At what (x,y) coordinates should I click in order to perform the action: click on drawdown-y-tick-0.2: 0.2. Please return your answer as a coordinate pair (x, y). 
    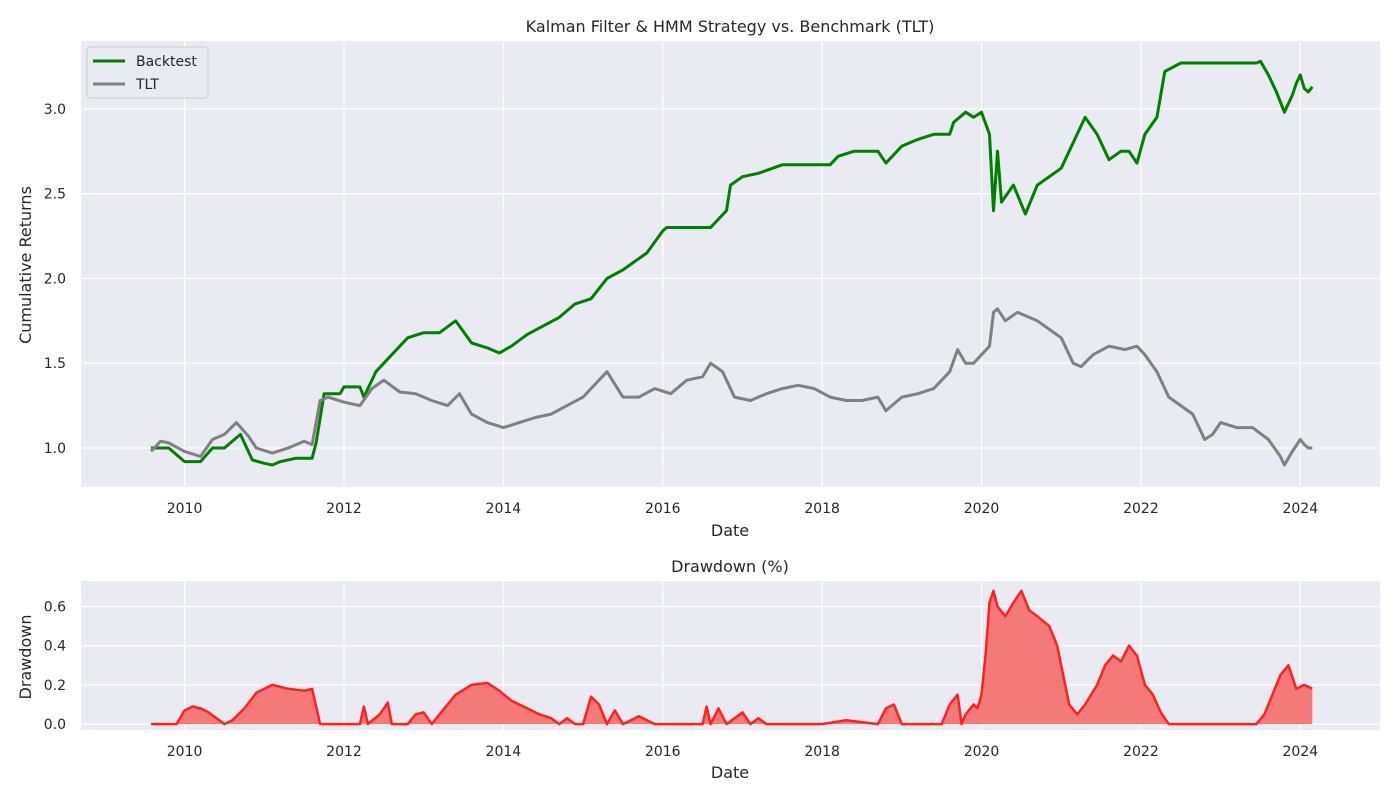
    Looking at the image, I should click on (55, 686).